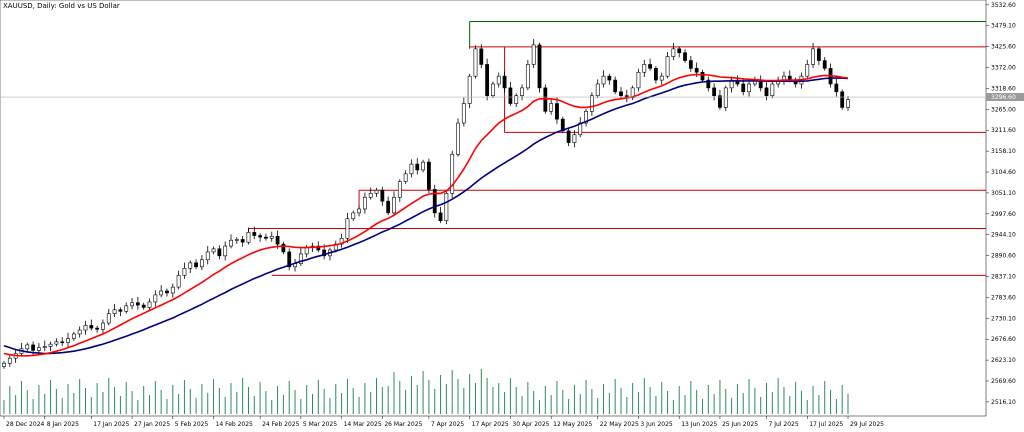 The height and width of the screenshot is (432, 1024). Describe the element at coordinates (1003, 88) in the screenshot. I see `y-tick-label: 3318.60` at that location.